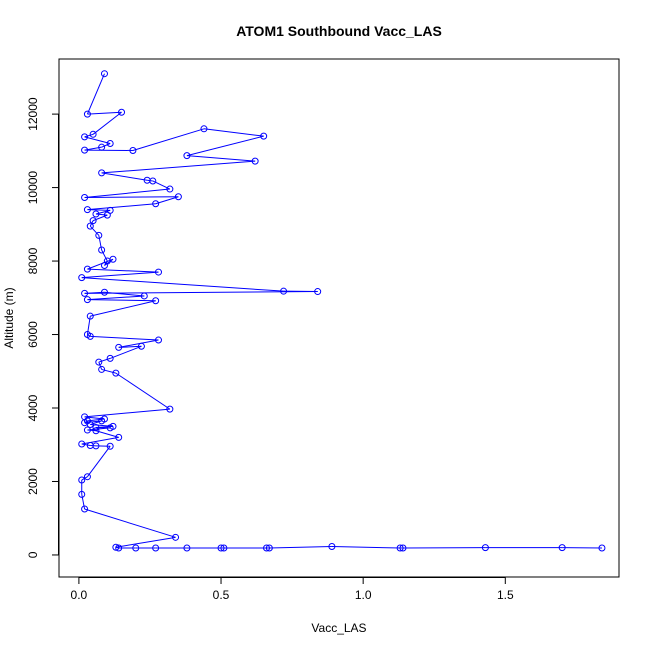  What do you see at coordinates (339, 31) in the screenshot?
I see `chart-title: ATOM1 Southbound Vacc_LAS` at bounding box center [339, 31].